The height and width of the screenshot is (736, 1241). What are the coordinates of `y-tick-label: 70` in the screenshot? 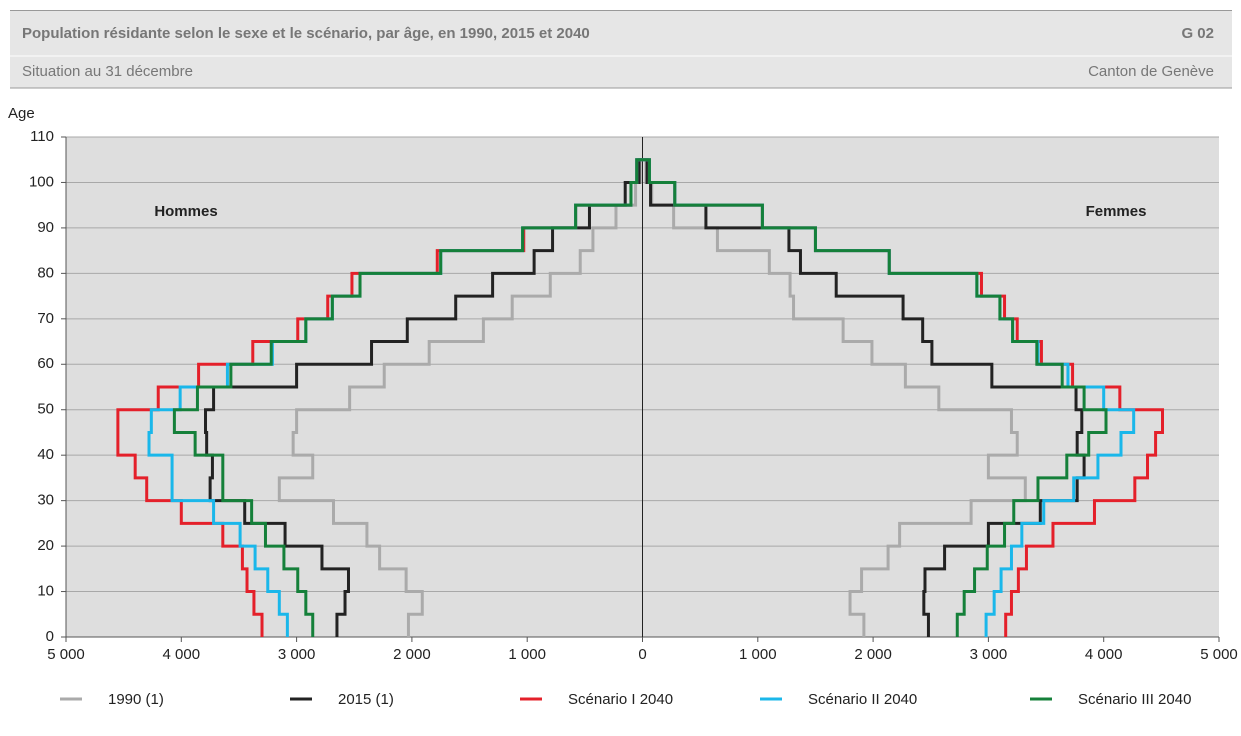 It's located at (45, 318).